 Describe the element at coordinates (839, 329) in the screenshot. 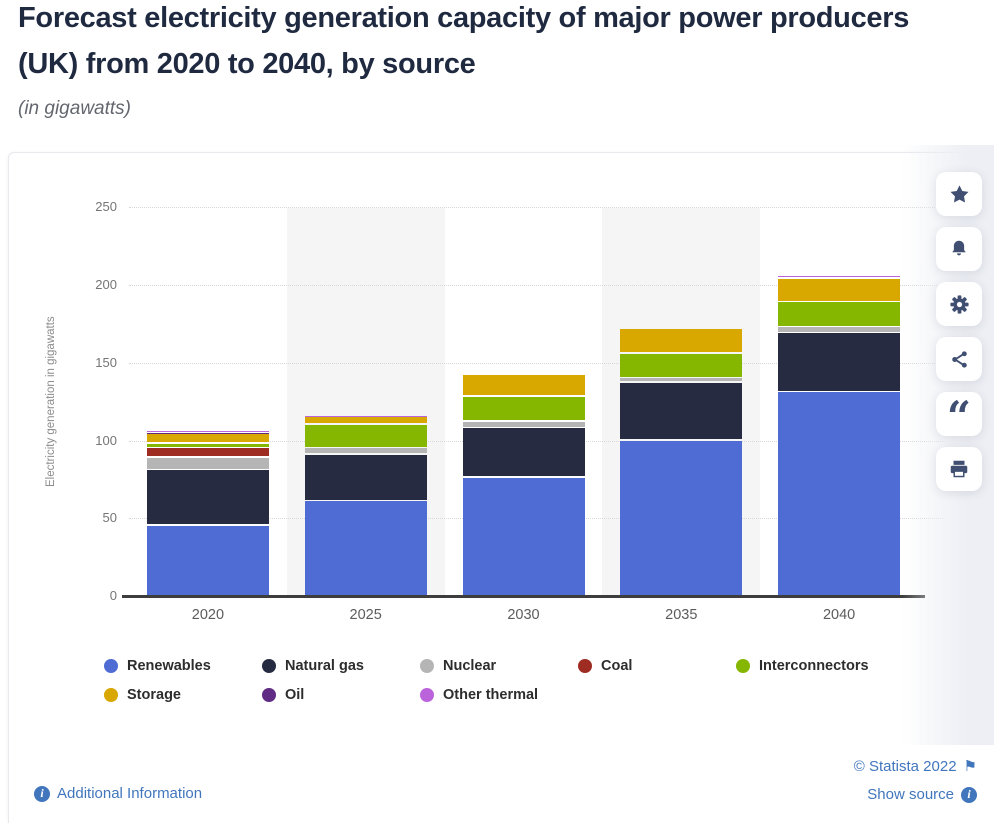

I see `bar-segment-nuclear-2040` at that location.